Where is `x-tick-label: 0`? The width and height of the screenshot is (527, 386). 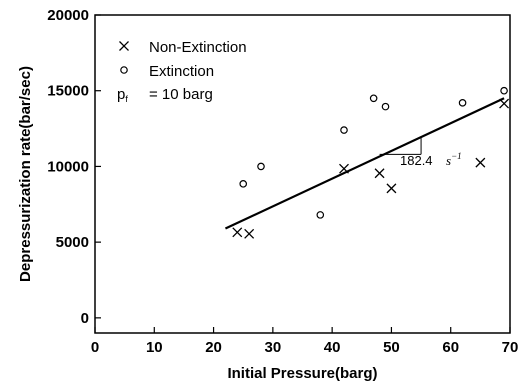 x-tick-label: 0 is located at coordinates (95, 347).